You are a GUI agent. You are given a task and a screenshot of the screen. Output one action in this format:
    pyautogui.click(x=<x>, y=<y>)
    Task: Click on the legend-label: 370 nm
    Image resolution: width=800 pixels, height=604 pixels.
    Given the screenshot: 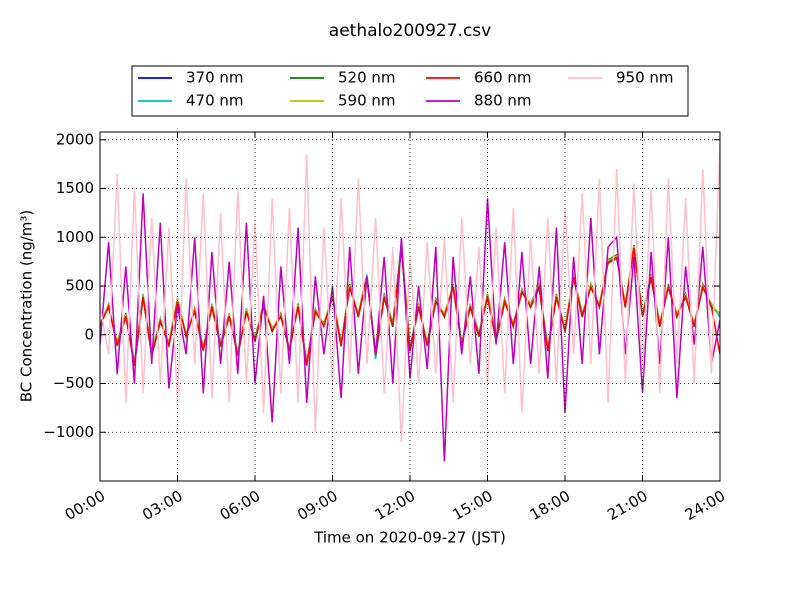 What is the action you would take?
    pyautogui.click(x=215, y=78)
    